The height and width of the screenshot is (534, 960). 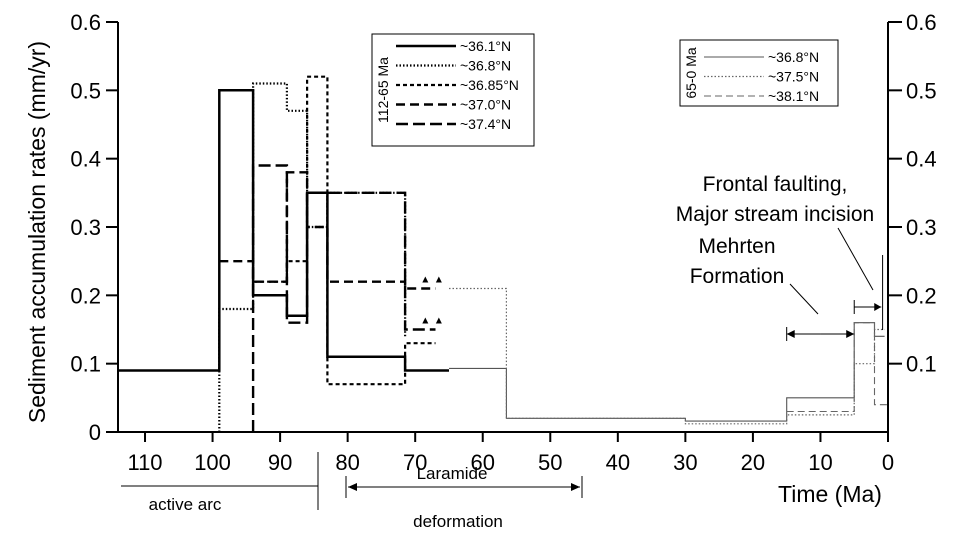 I want to click on x-tick-label: 50, so click(x=550, y=462).